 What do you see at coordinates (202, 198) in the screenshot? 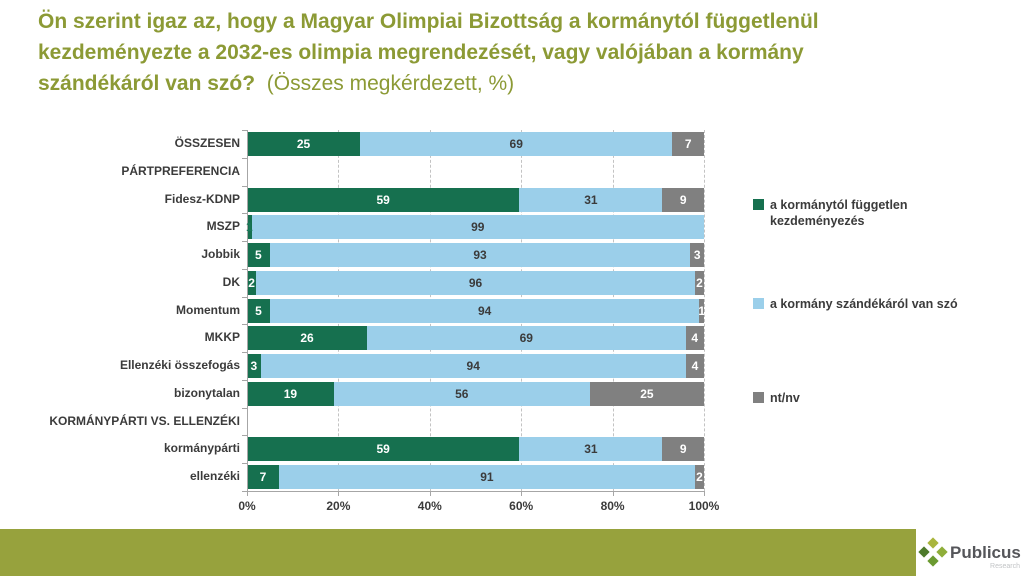
I see `category-label: Fidesz-KDNP` at bounding box center [202, 198].